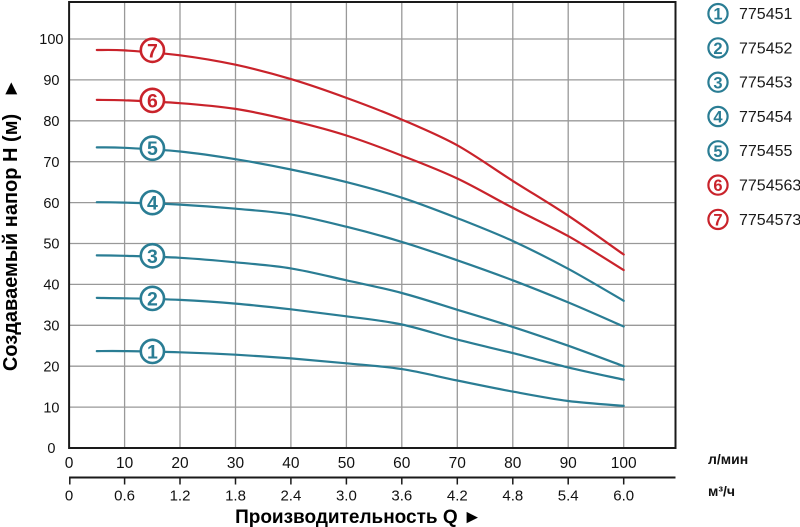 This screenshot has height=527, width=800. What do you see at coordinates (290, 496) in the screenshot?
I see `svg-text: 2.4` at bounding box center [290, 496].